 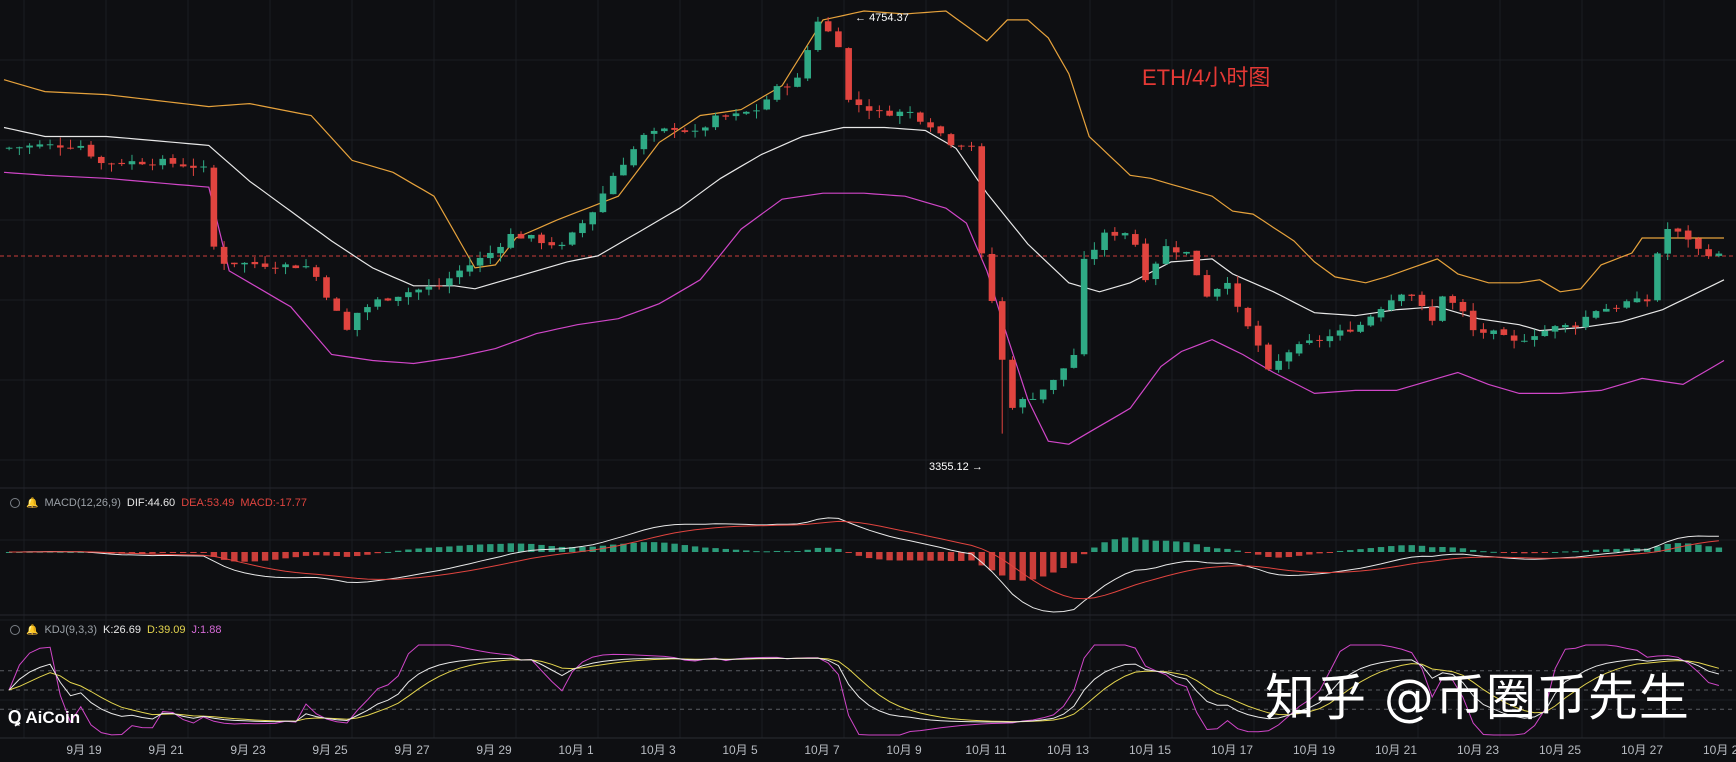 I want to click on chart-title: ETH/4小时图, so click(x=1206, y=77).